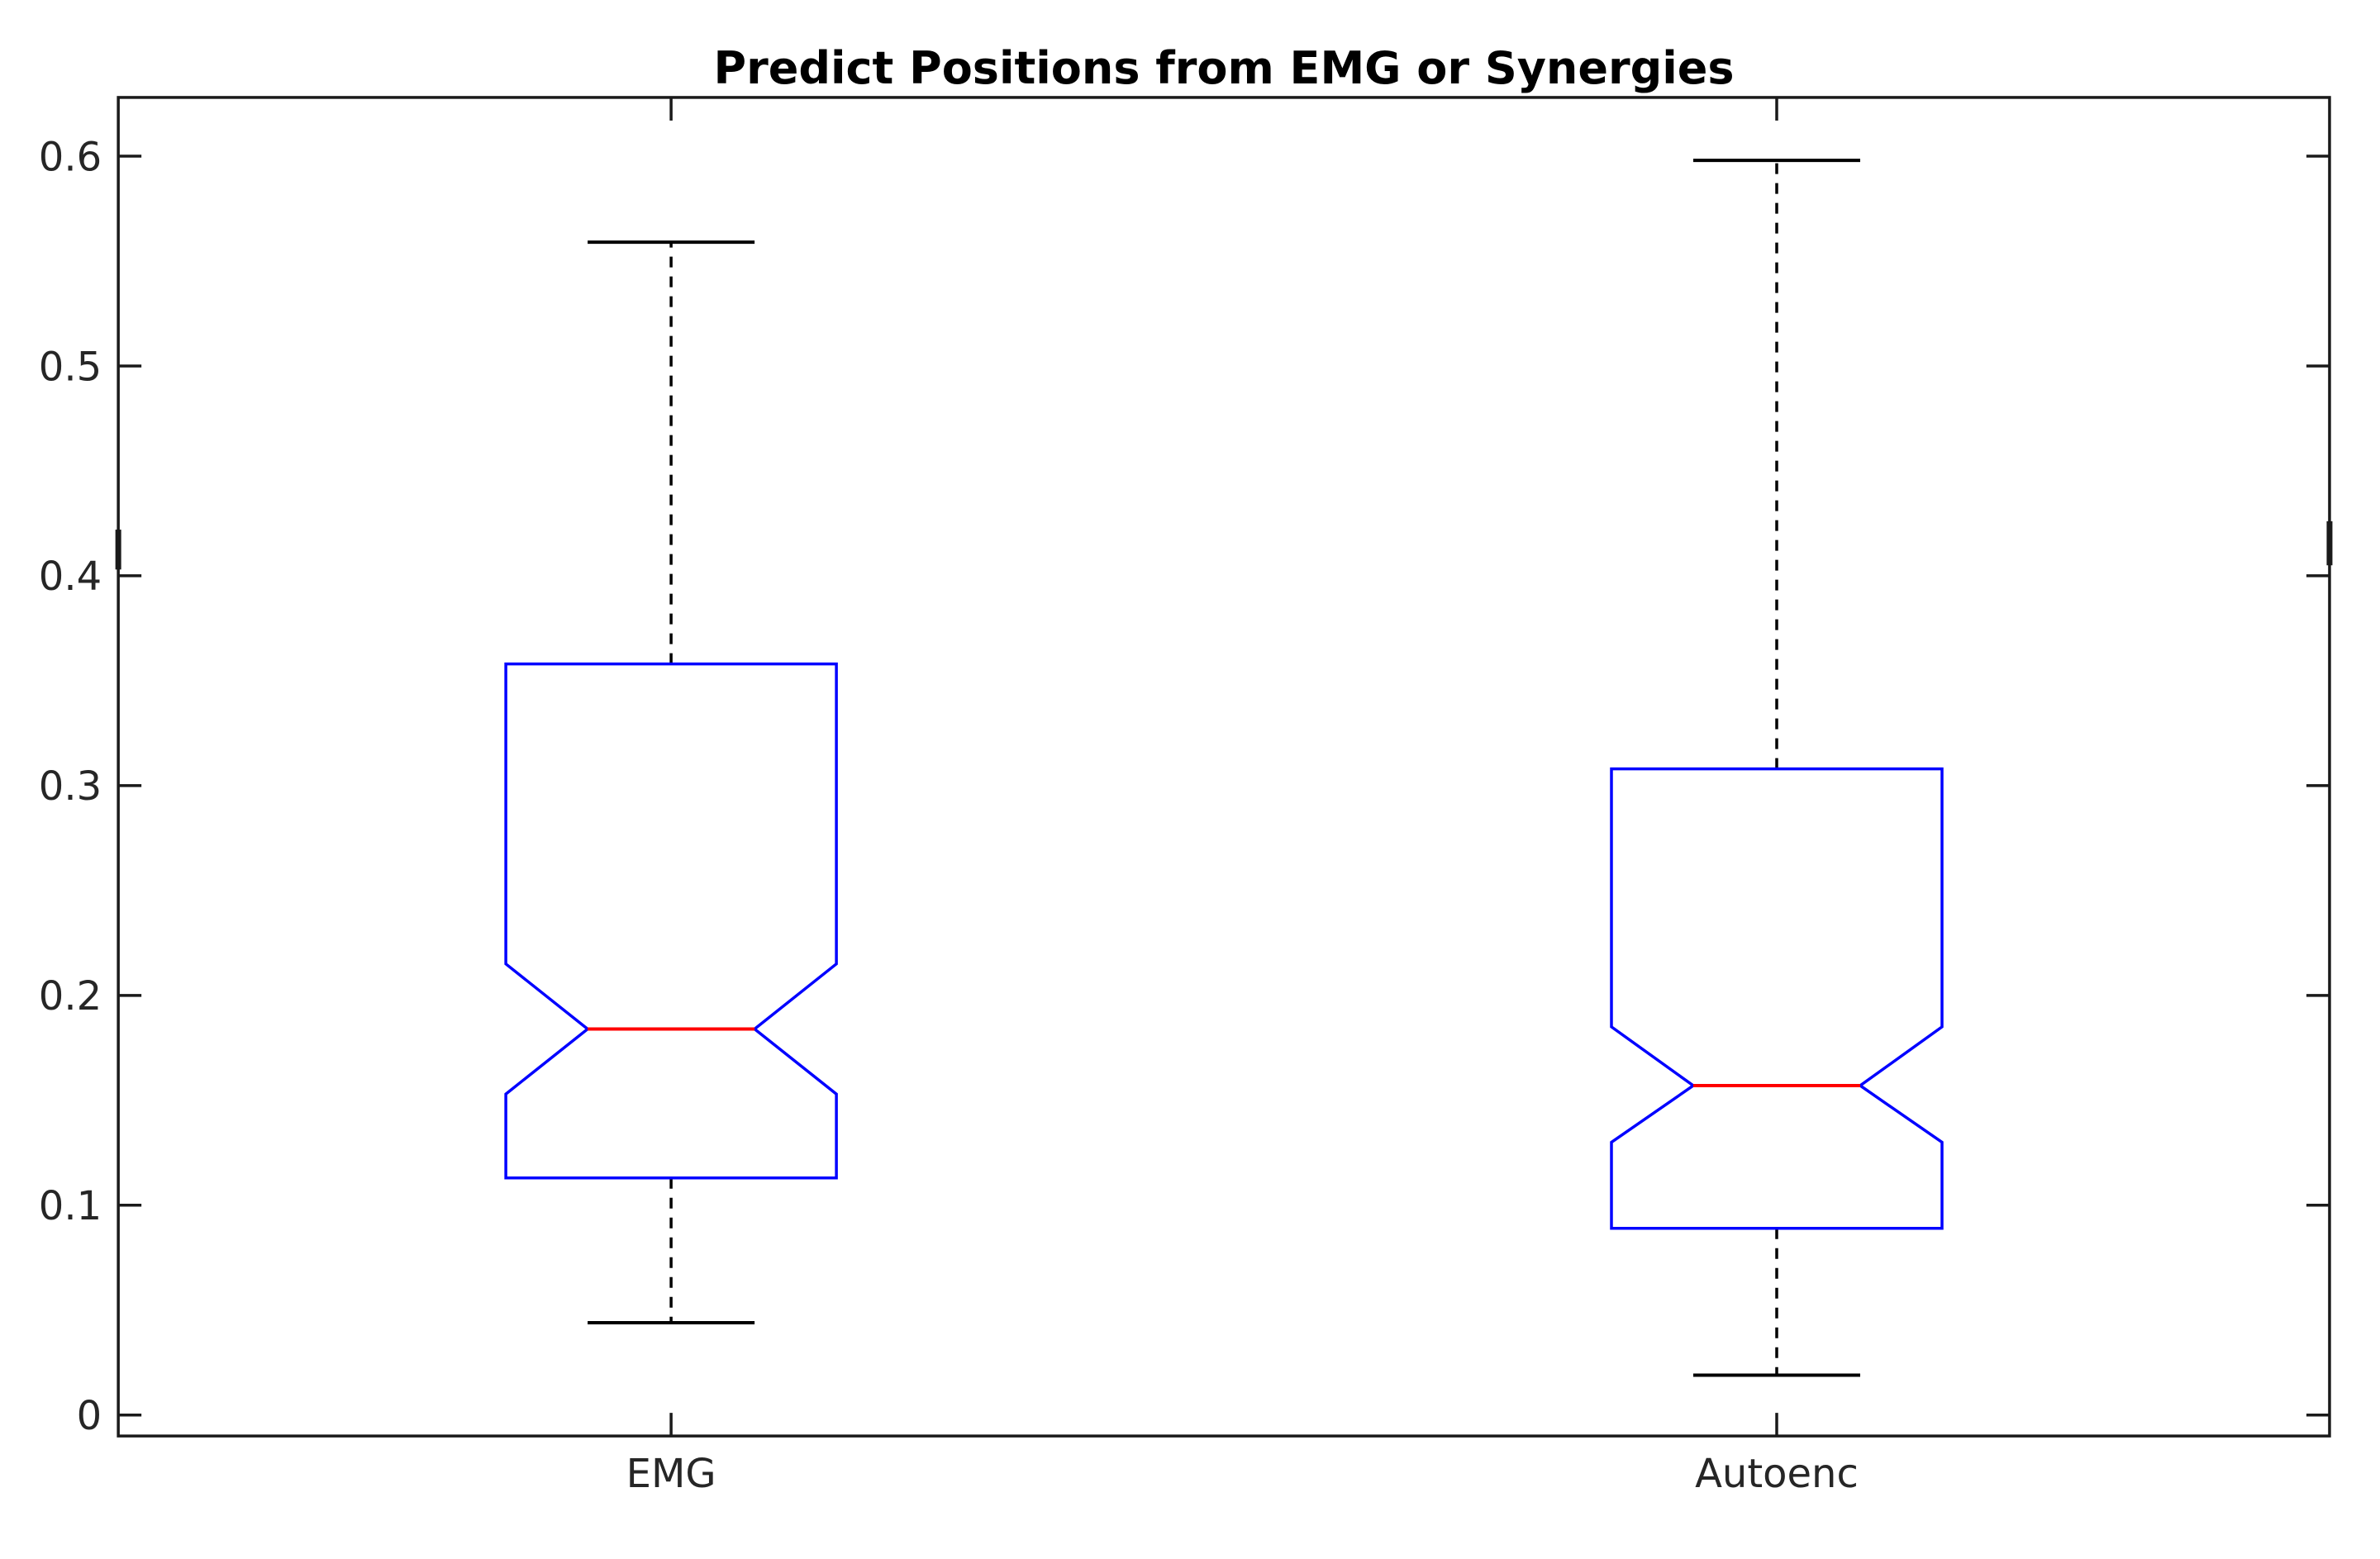 This screenshot has width=2380, height=1559. What do you see at coordinates (70, 786) in the screenshot?
I see `y-tick-label: 0.3` at bounding box center [70, 786].